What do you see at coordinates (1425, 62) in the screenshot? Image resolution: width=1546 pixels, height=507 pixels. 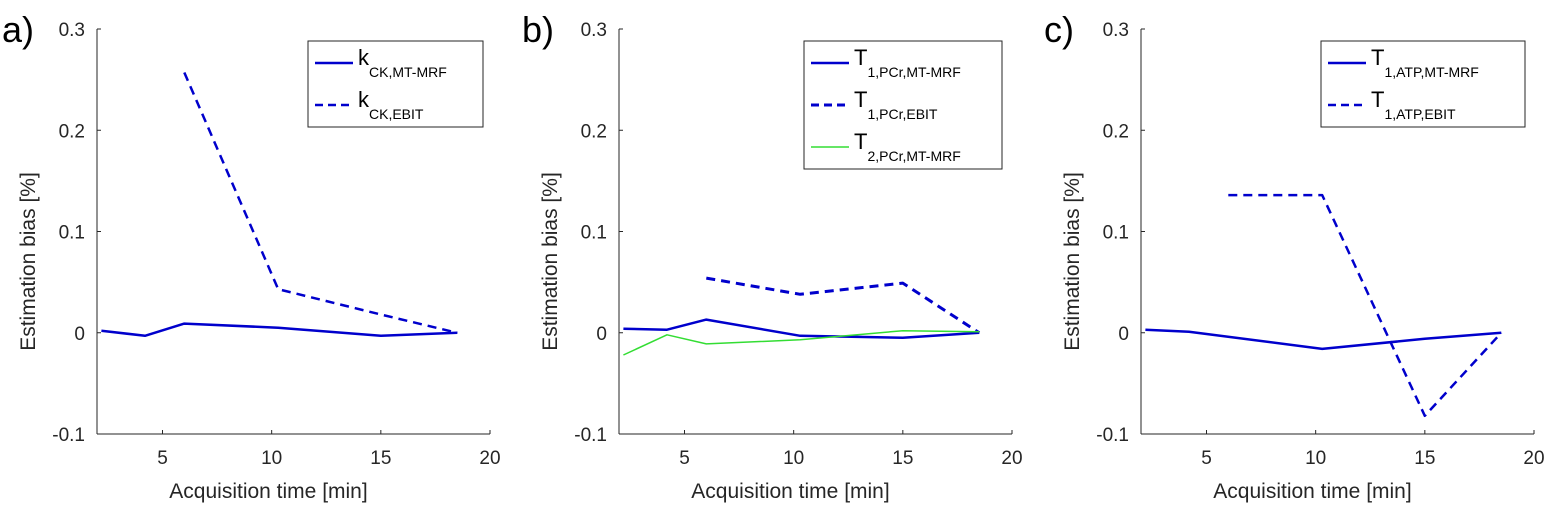 I see `legend-entry: T1,ATP,MT-MRF` at bounding box center [1425, 62].